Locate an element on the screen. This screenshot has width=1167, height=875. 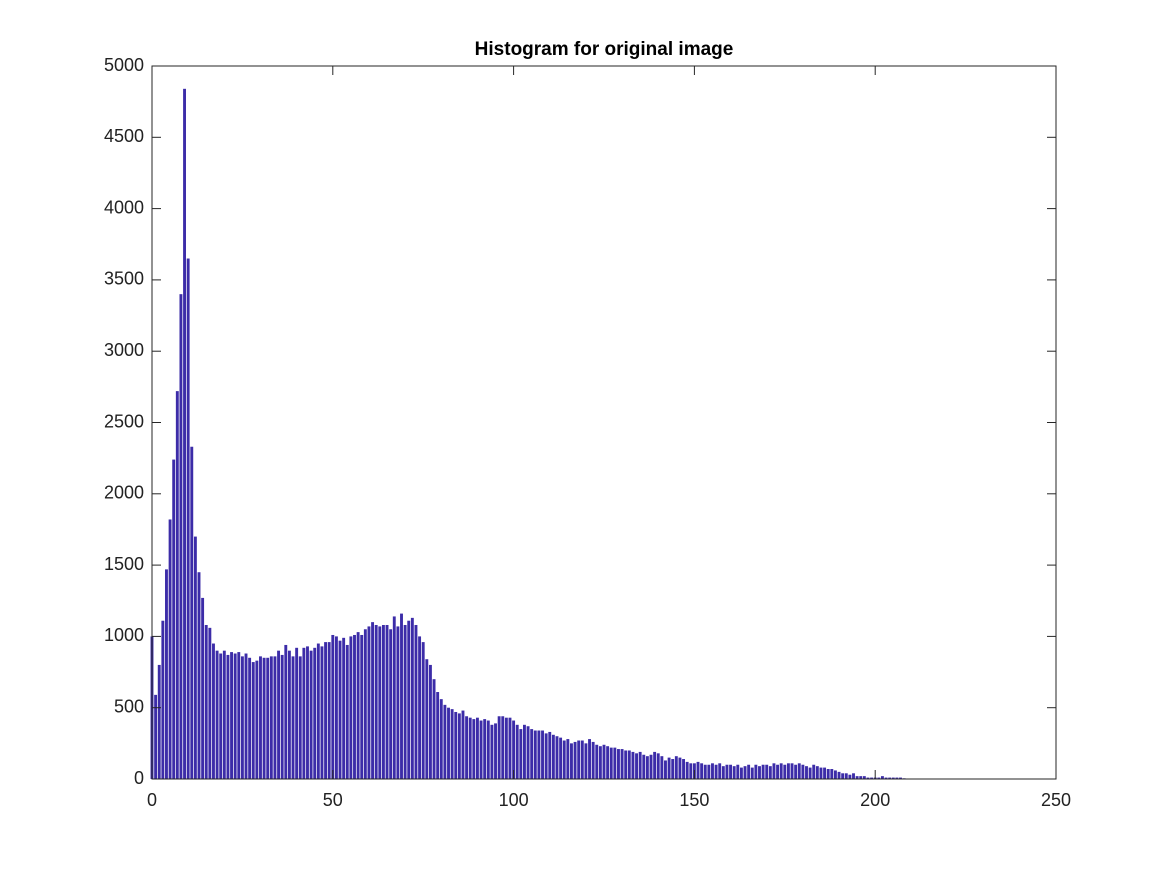
x-tick-label: 250 is located at coordinates (1056, 800).